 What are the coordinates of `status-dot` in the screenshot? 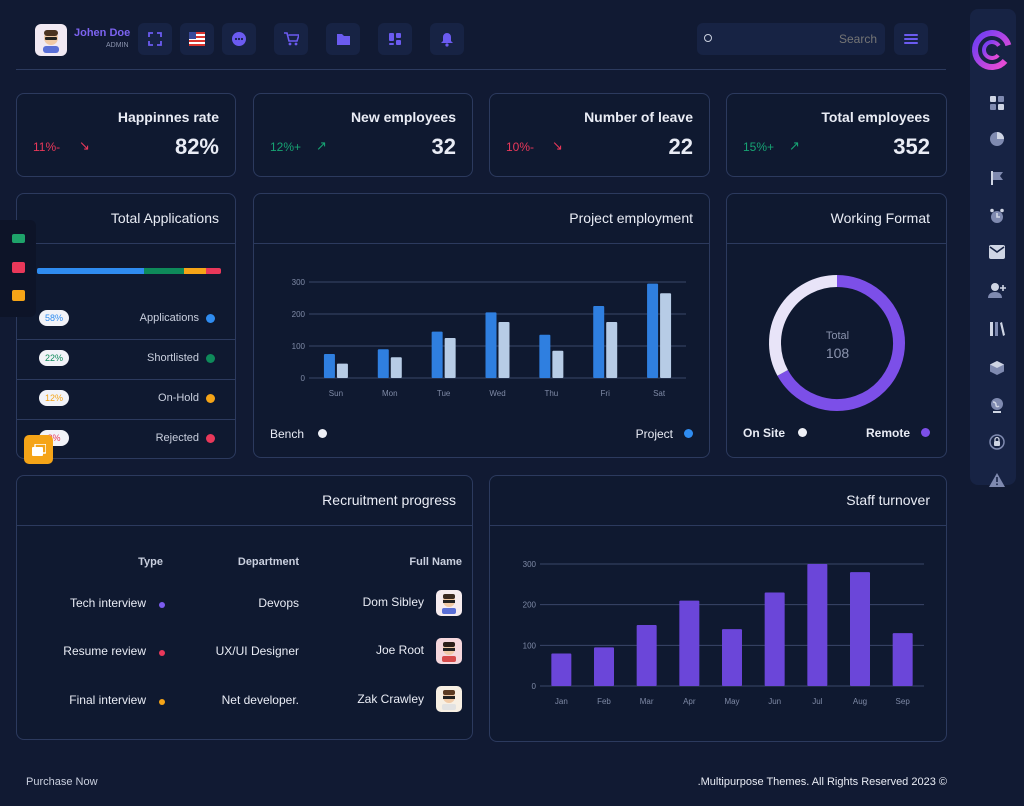 It's located at (162, 702).